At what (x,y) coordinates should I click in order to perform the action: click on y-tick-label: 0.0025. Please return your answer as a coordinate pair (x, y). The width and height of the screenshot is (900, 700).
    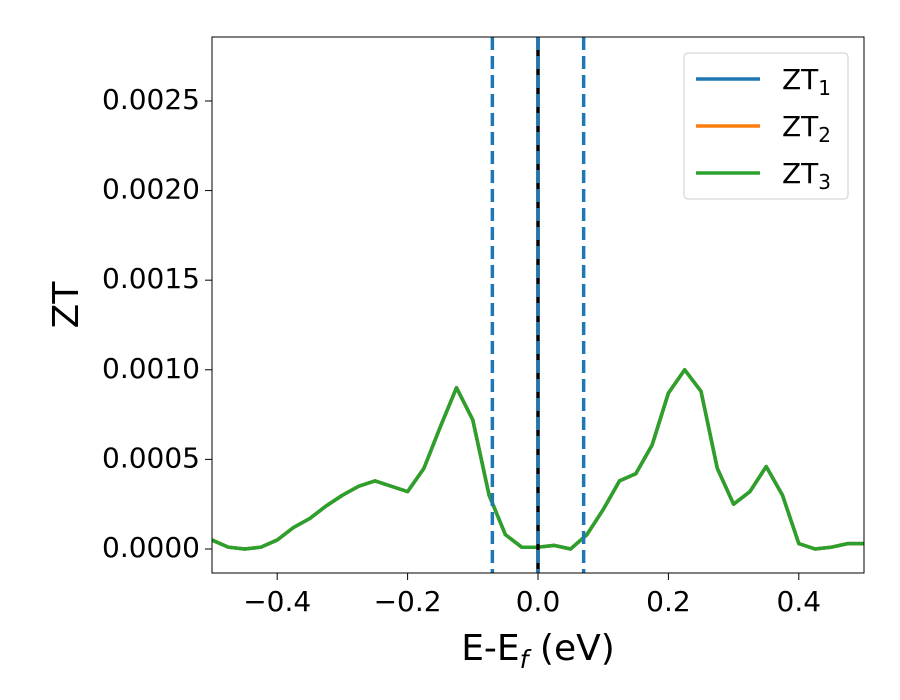
    Looking at the image, I should click on (151, 99).